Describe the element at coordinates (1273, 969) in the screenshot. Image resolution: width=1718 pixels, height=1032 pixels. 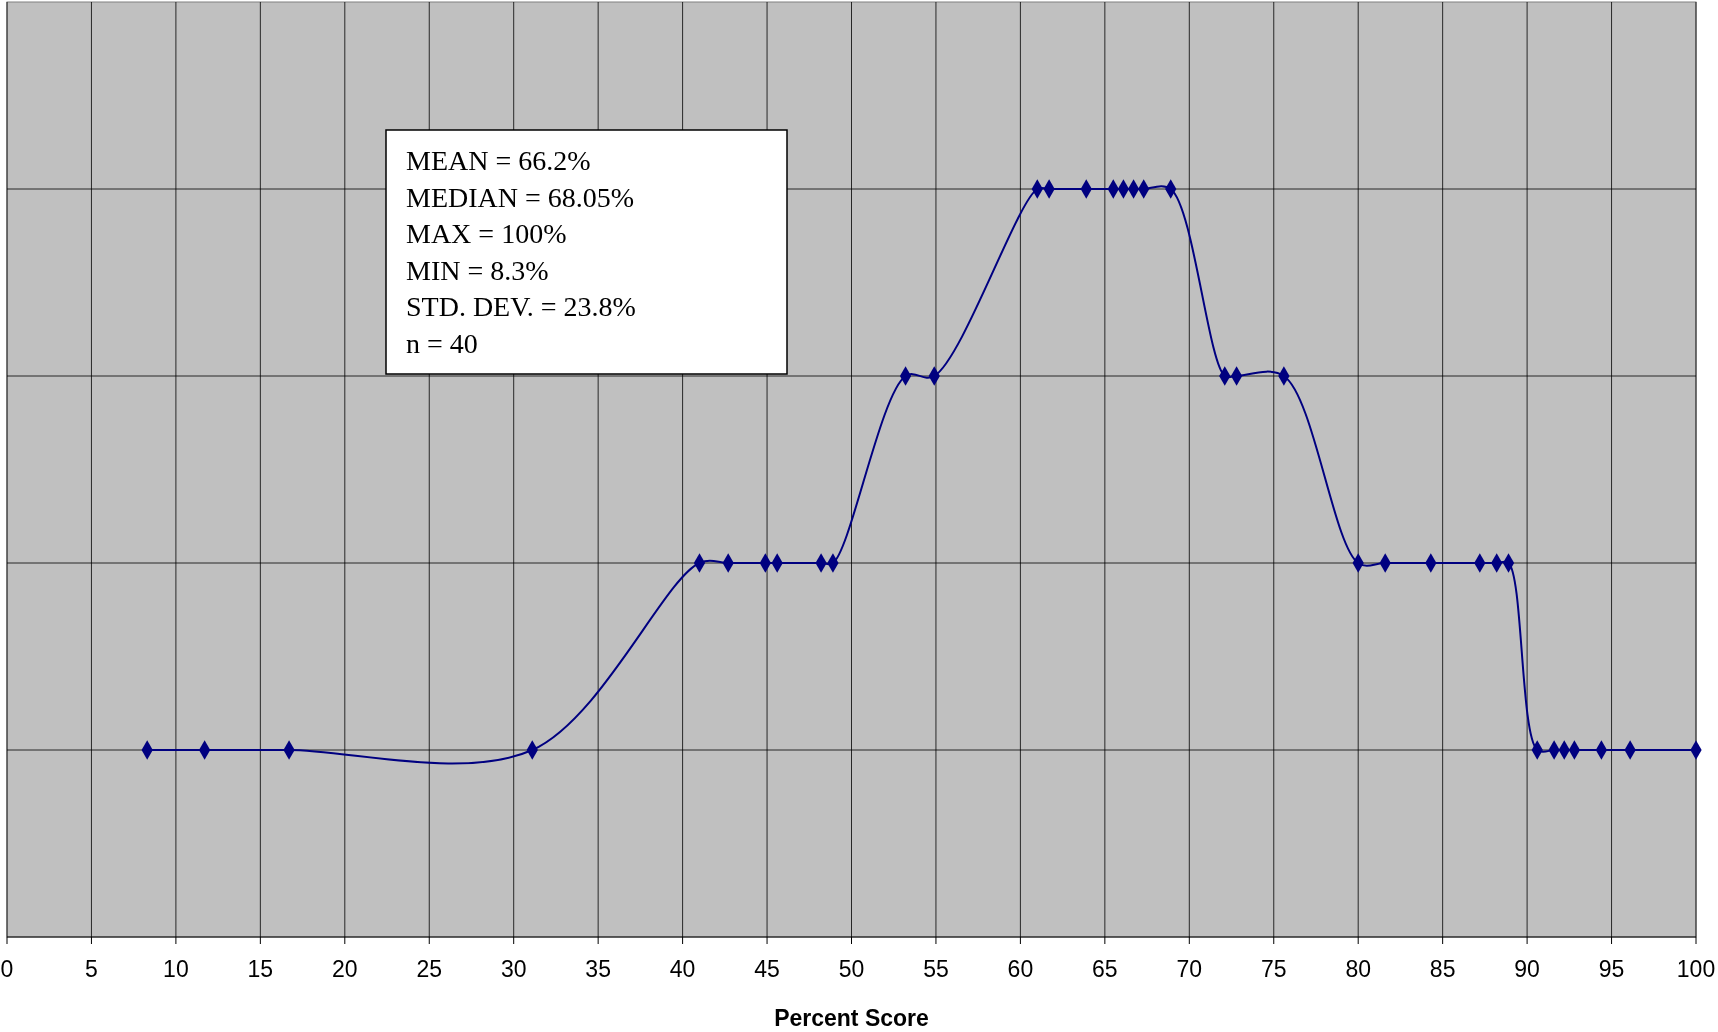
I see `x-tick-label: 75` at that location.